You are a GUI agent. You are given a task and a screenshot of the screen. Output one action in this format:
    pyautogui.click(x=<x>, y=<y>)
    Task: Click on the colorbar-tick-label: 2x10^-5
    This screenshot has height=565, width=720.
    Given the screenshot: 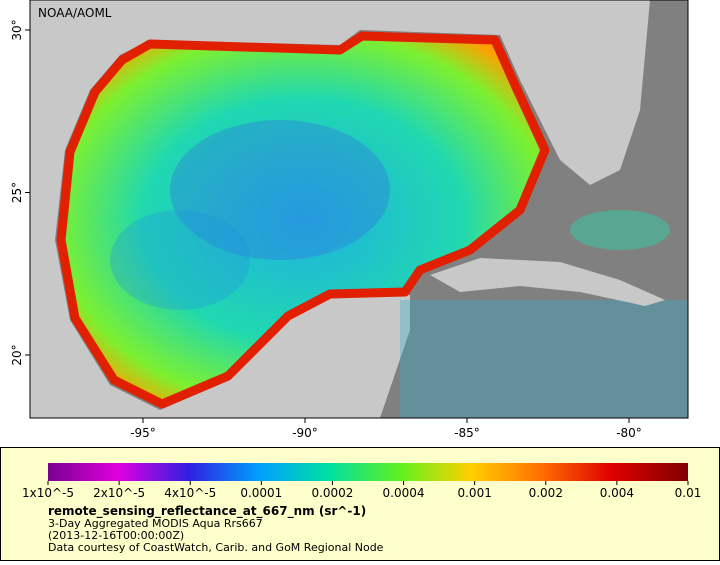 What is the action you would take?
    pyautogui.click(x=119, y=493)
    